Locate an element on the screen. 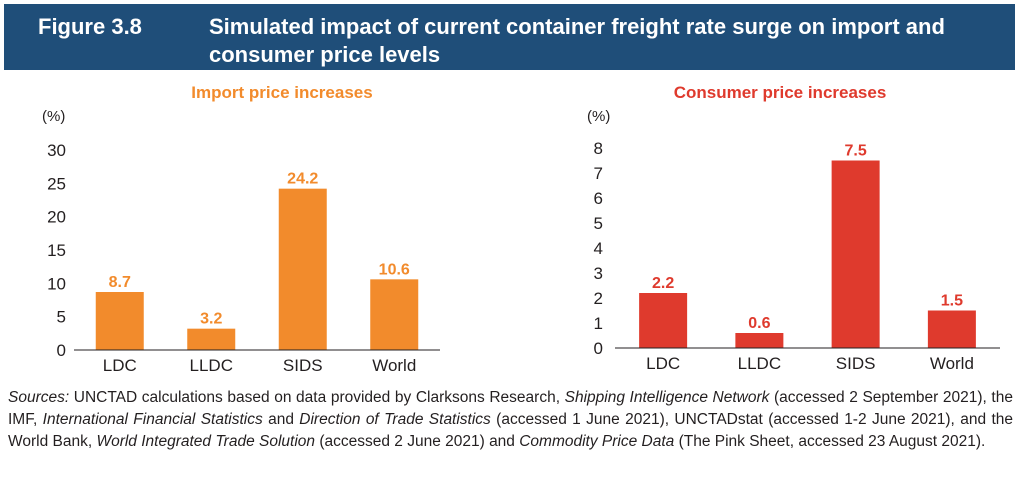  sources-title: Direction of Trade Statistics is located at coordinates (395, 419).